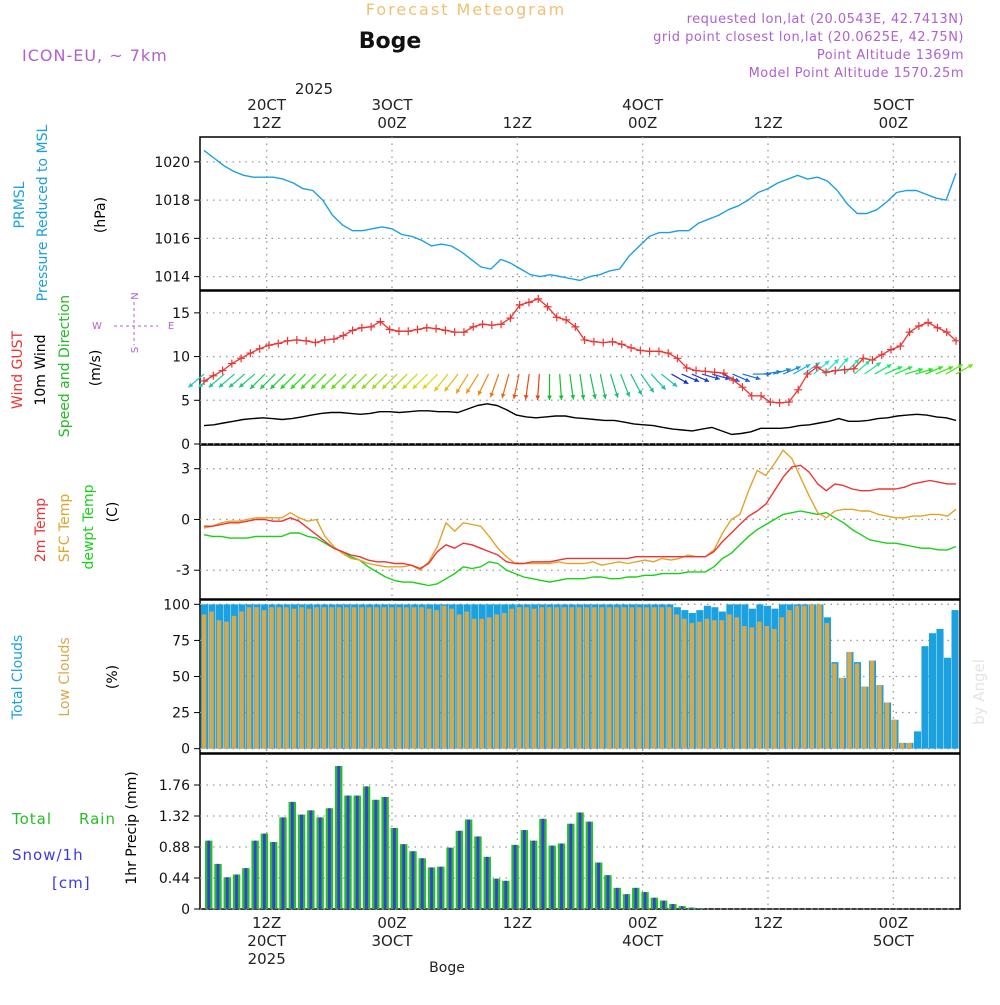 This screenshot has height=1005, width=1000. I want to click on precip-plot, so click(455, 837).